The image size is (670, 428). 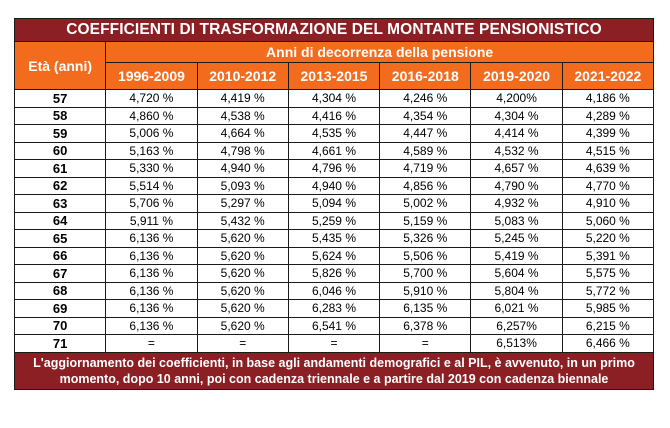 What do you see at coordinates (334, 290) in the screenshot?
I see `coefficient-cell: 6,046 %` at bounding box center [334, 290].